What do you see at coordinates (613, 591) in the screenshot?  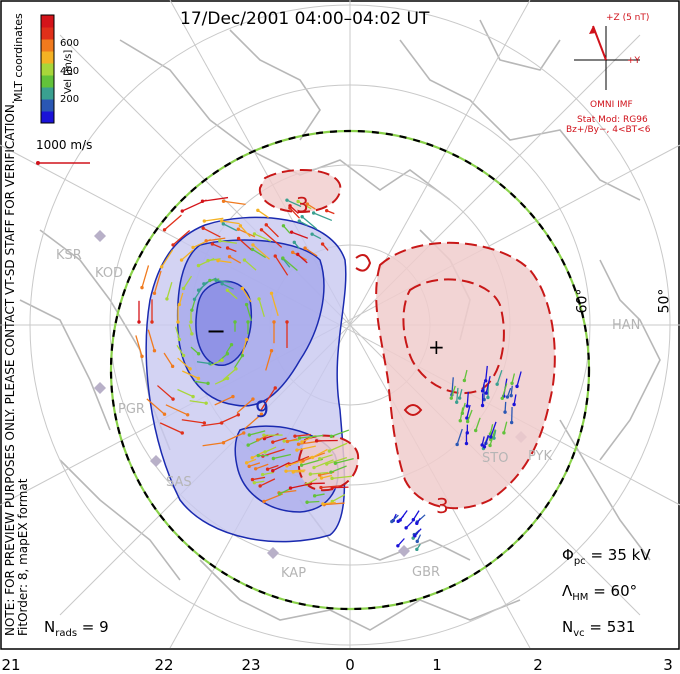 I see `stat-lambda-value: = 60°` at bounding box center [613, 591].